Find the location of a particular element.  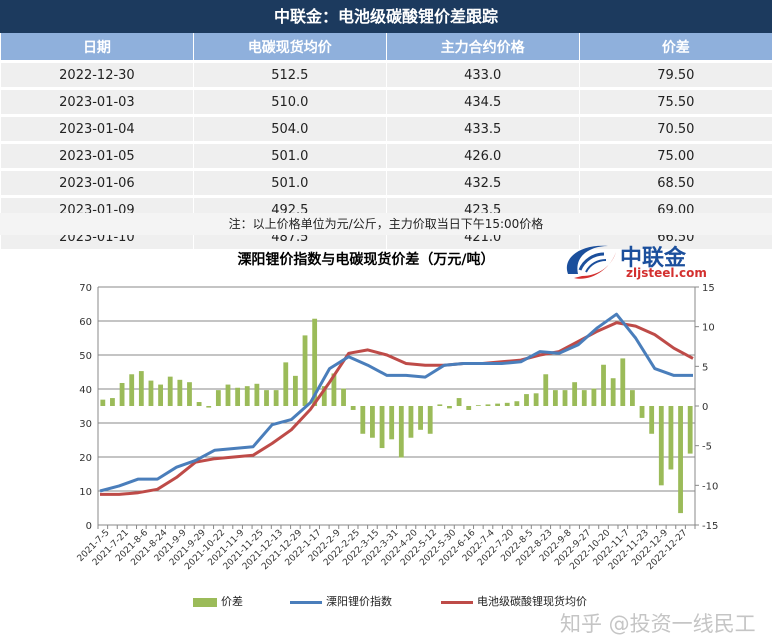

table-cell: 68.50 is located at coordinates (675, 182).